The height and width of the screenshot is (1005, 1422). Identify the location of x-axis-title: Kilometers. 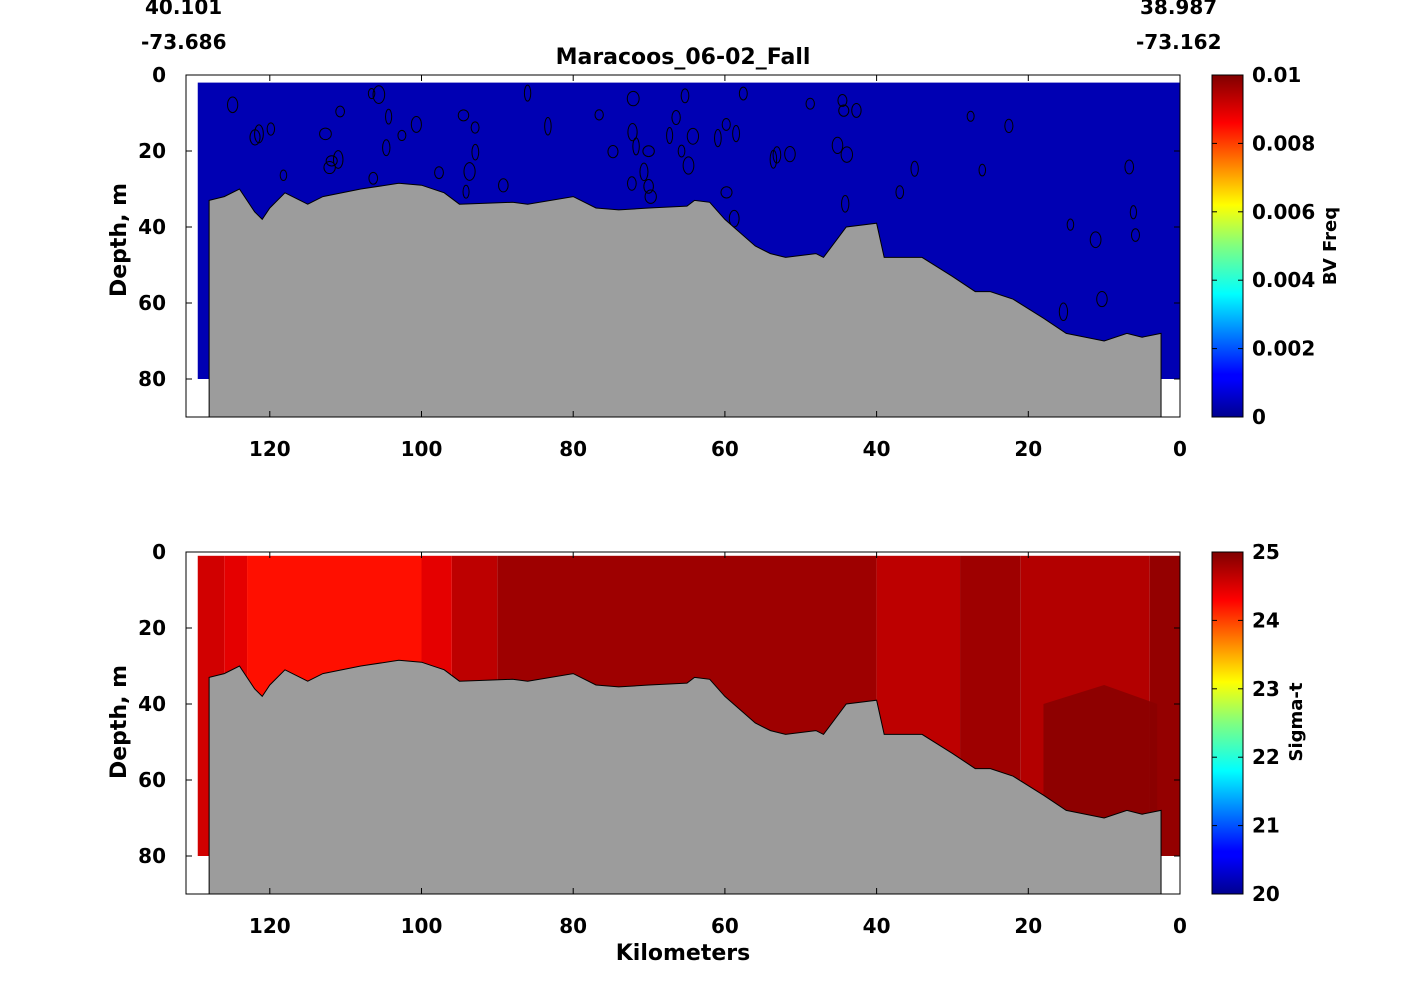
(683, 953).